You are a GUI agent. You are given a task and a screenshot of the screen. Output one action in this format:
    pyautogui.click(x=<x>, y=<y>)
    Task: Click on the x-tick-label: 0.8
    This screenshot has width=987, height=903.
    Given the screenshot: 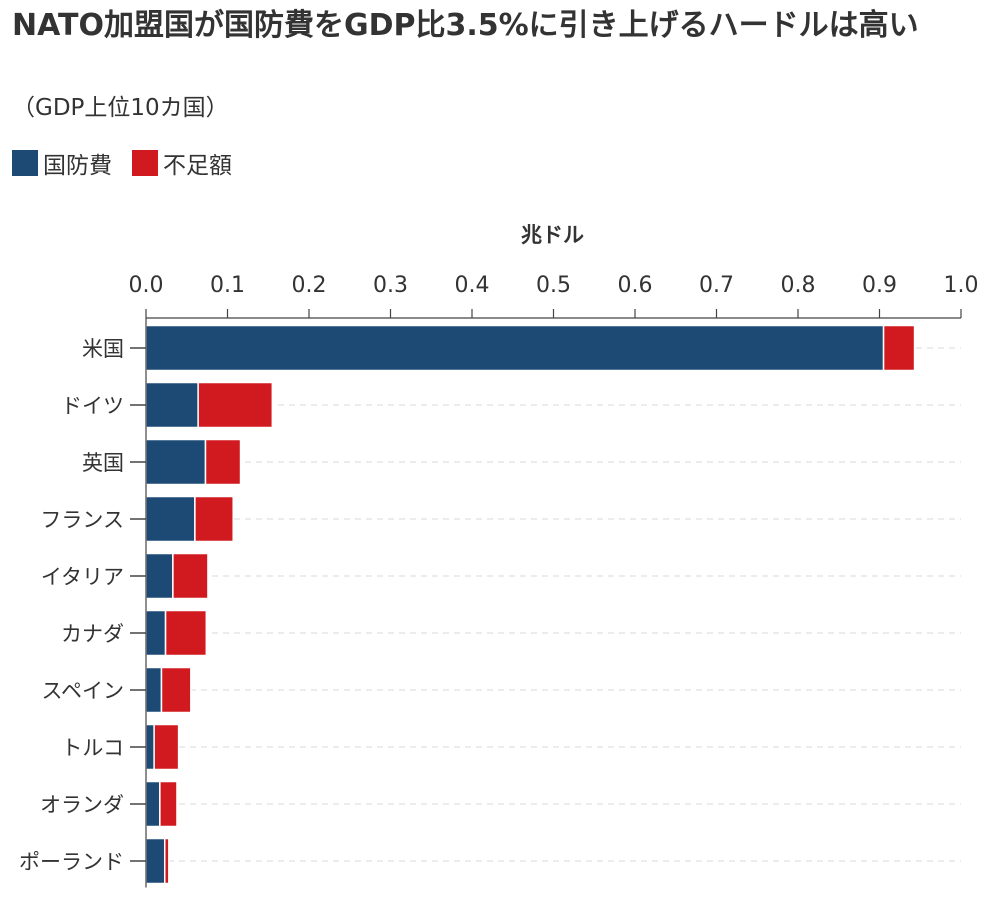 What is the action you would take?
    pyautogui.click(x=798, y=285)
    